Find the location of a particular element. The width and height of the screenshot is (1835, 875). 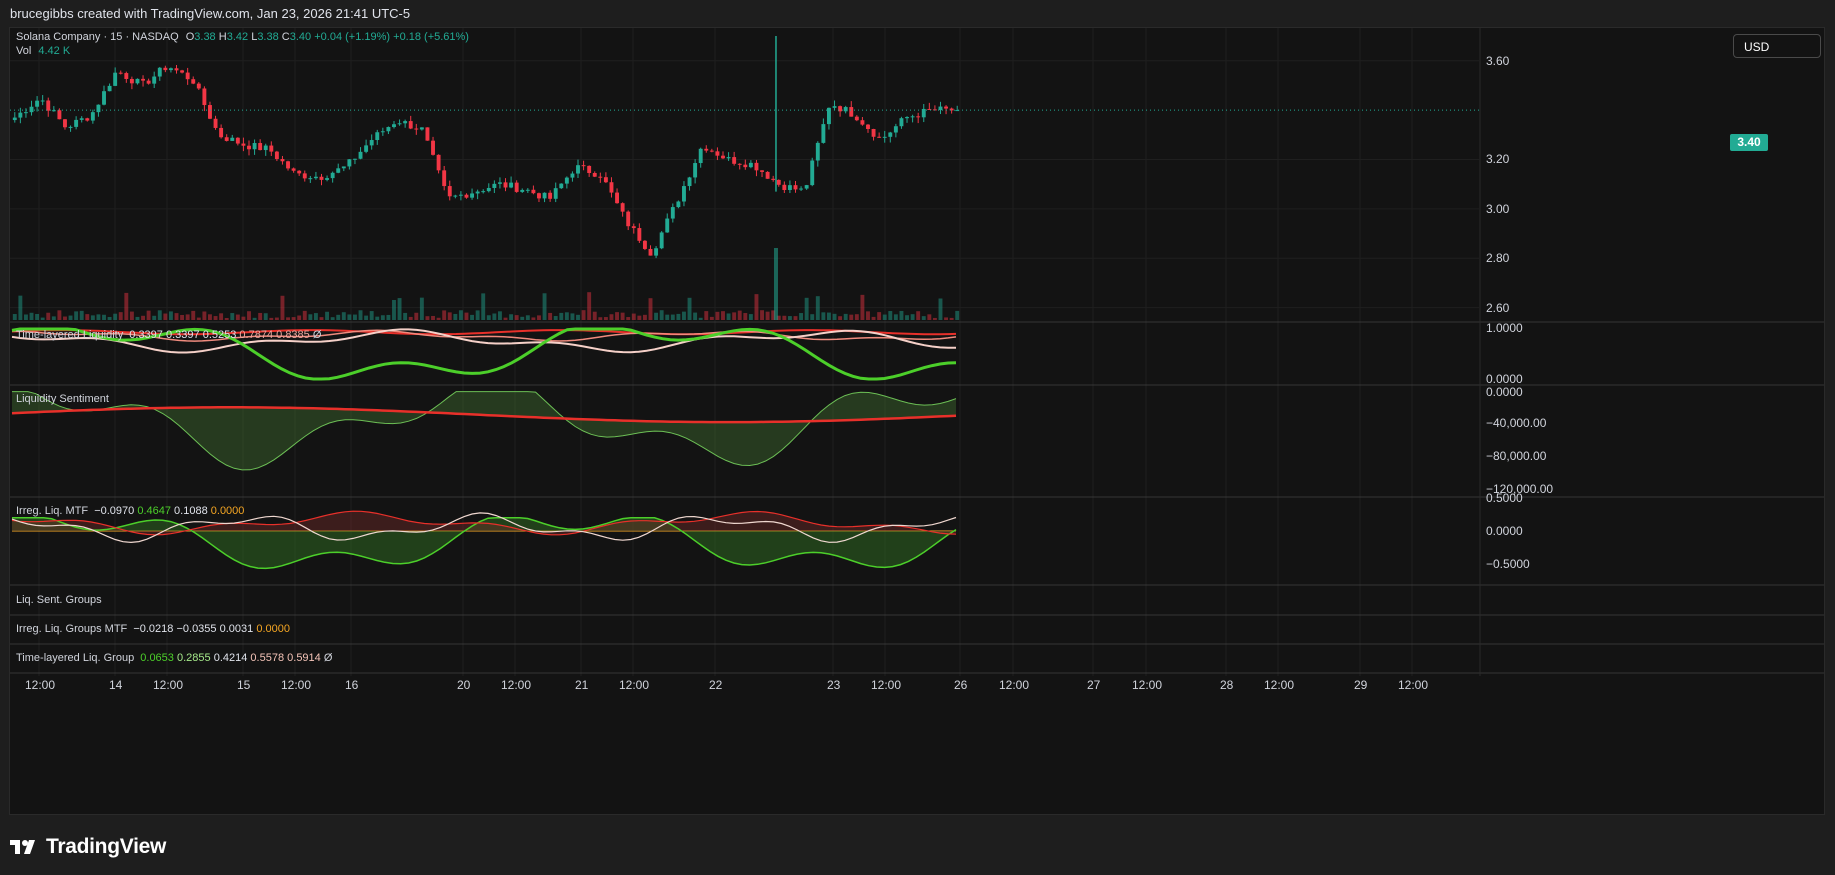

time-axis-label: 29 is located at coordinates (1361, 685).